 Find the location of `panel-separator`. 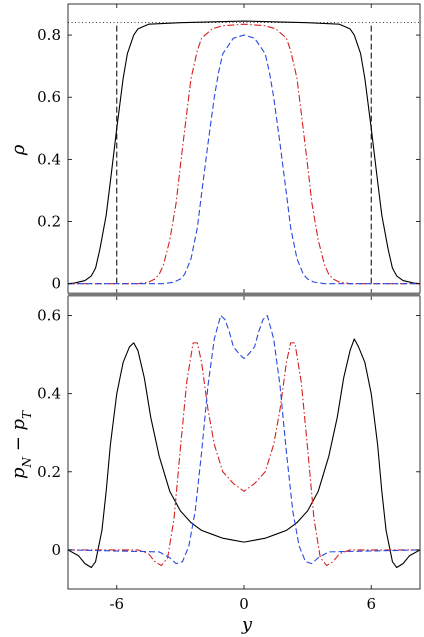

panel-separator is located at coordinates (244, 294).